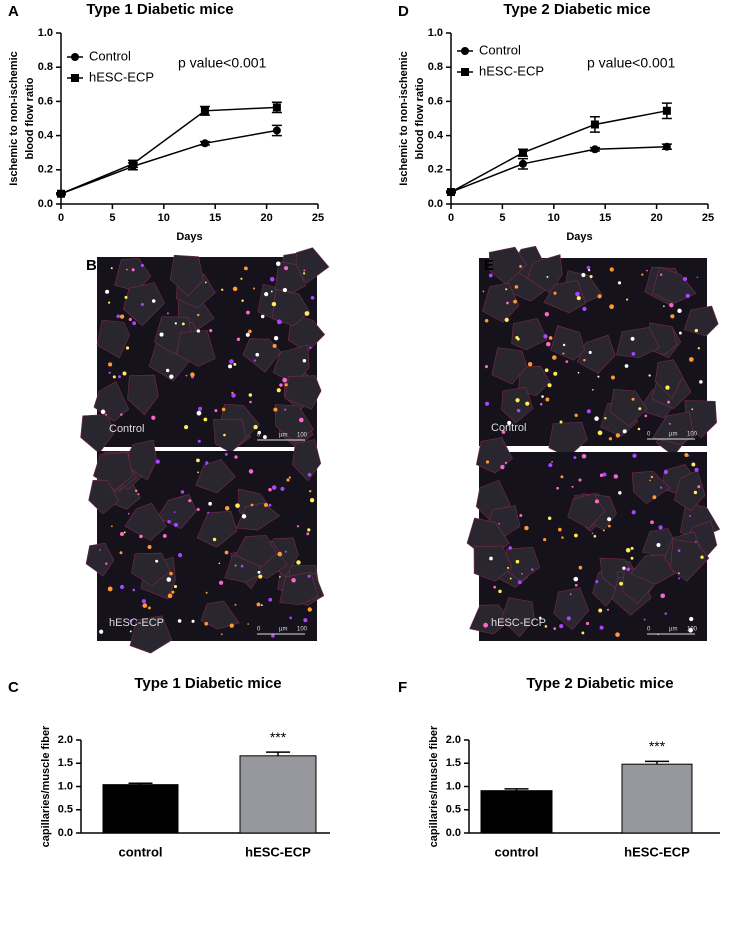  What do you see at coordinates (207, 683) in the screenshot?
I see `chart-title: Type 1 Diabetic mice` at bounding box center [207, 683].